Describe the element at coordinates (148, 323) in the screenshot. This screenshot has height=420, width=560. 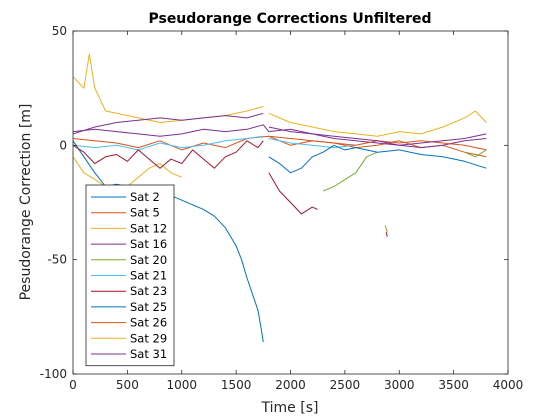
I see `legend-label: Sat 26` at that location.